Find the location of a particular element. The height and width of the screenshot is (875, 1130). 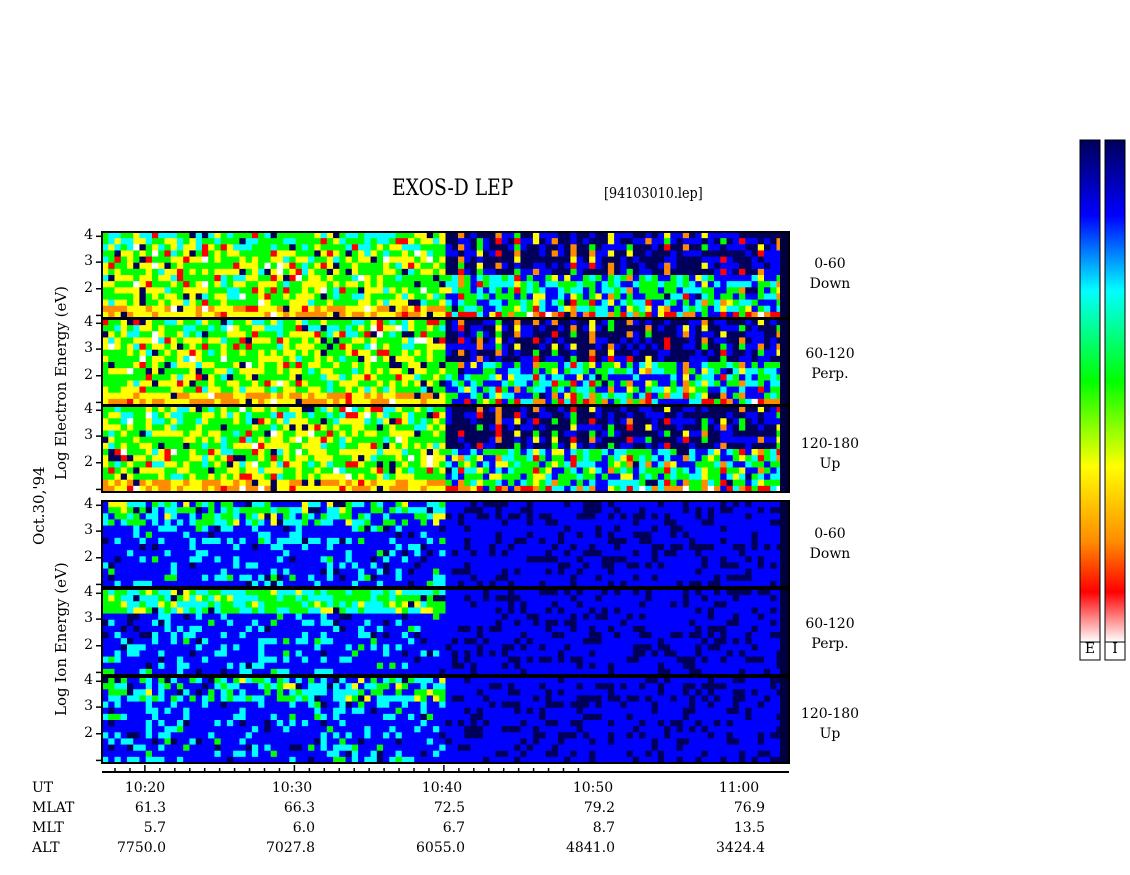

x-tick-label: 10:20 is located at coordinates (145, 788).